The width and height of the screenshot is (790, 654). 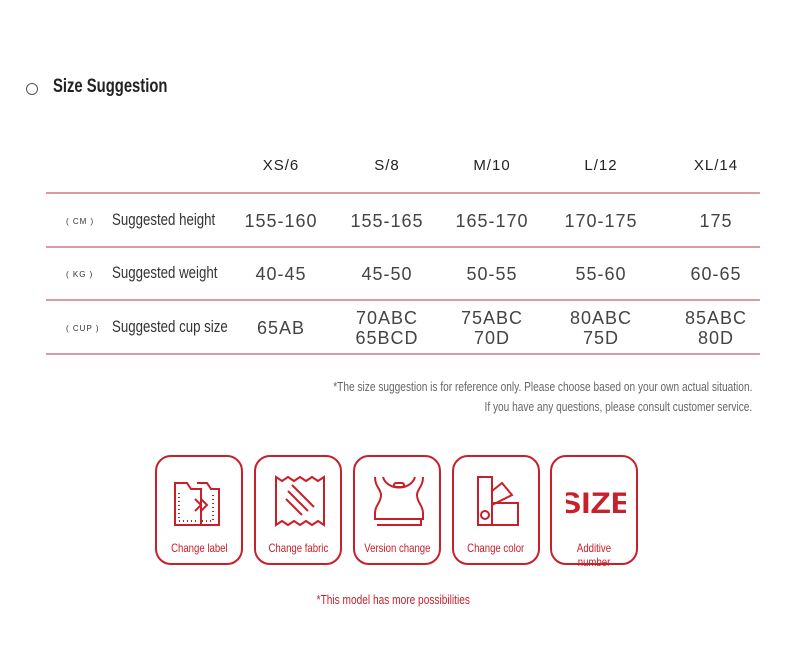 What do you see at coordinates (387, 221) in the screenshot?
I see `table-cell: 155-165` at bounding box center [387, 221].